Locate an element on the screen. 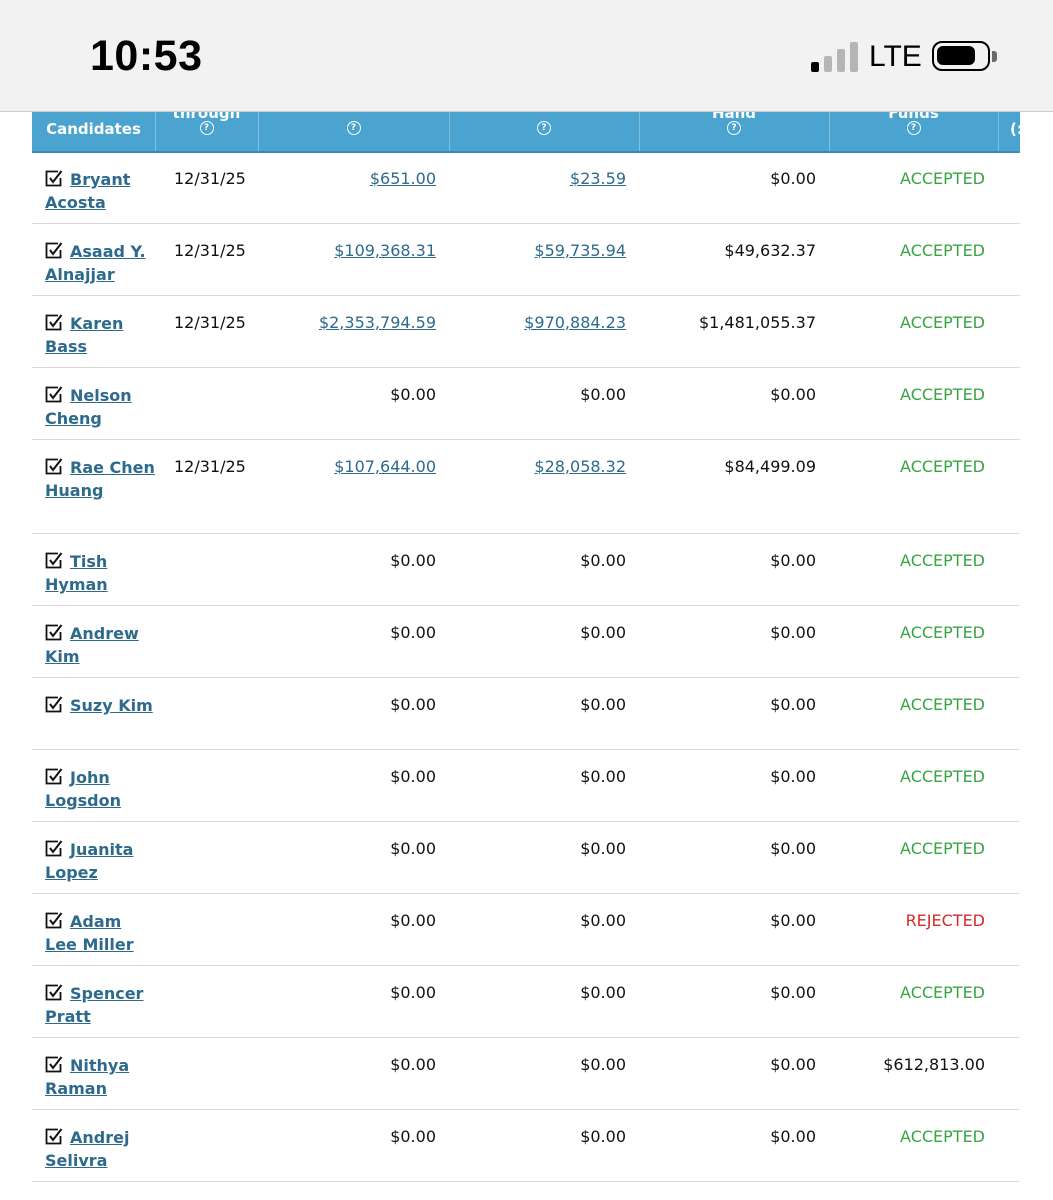  header-funds: Funds ? is located at coordinates (914, 131).